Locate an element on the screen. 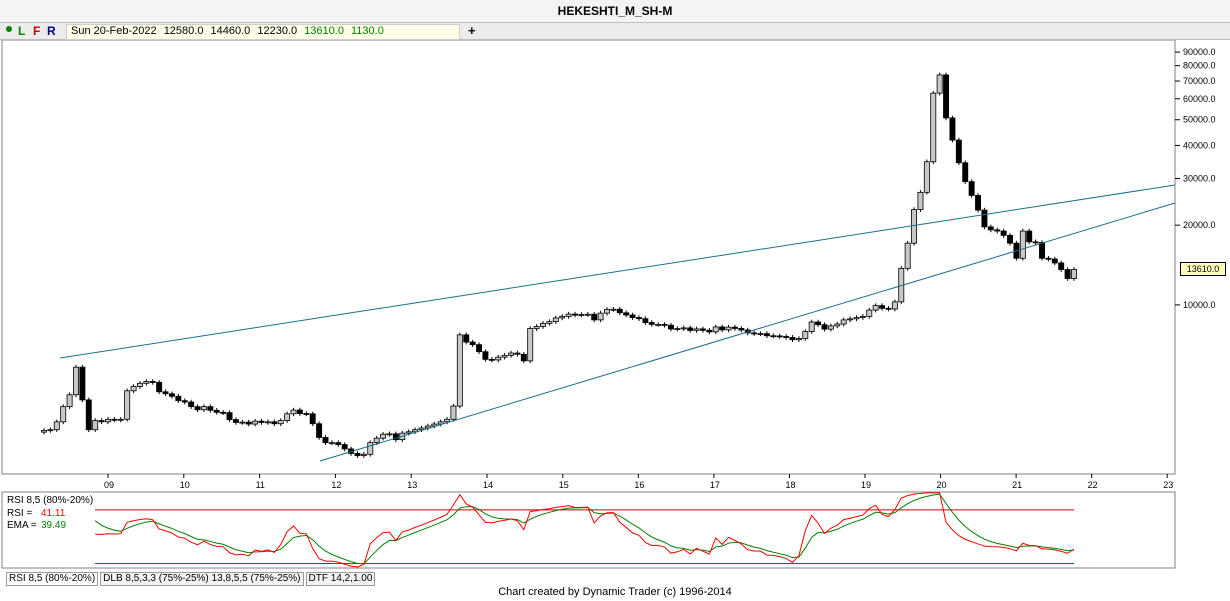 This screenshot has height=601, width=1230. x-tick-label: 09 is located at coordinates (109, 485).